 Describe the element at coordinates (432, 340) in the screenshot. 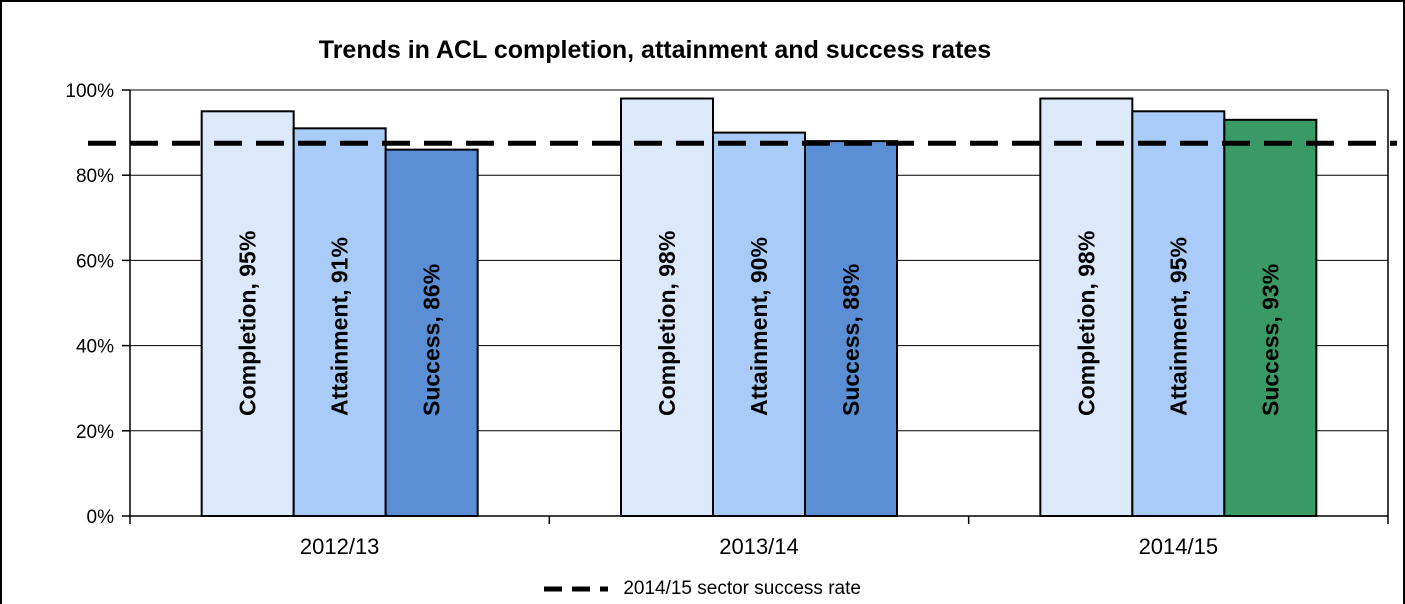

I see `data-label: Success, 86%` at that location.